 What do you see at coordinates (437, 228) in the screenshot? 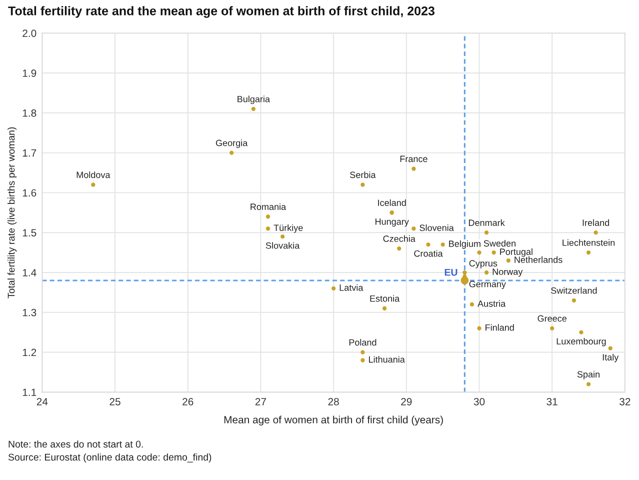
I see `annotation: Slovenia` at bounding box center [437, 228].